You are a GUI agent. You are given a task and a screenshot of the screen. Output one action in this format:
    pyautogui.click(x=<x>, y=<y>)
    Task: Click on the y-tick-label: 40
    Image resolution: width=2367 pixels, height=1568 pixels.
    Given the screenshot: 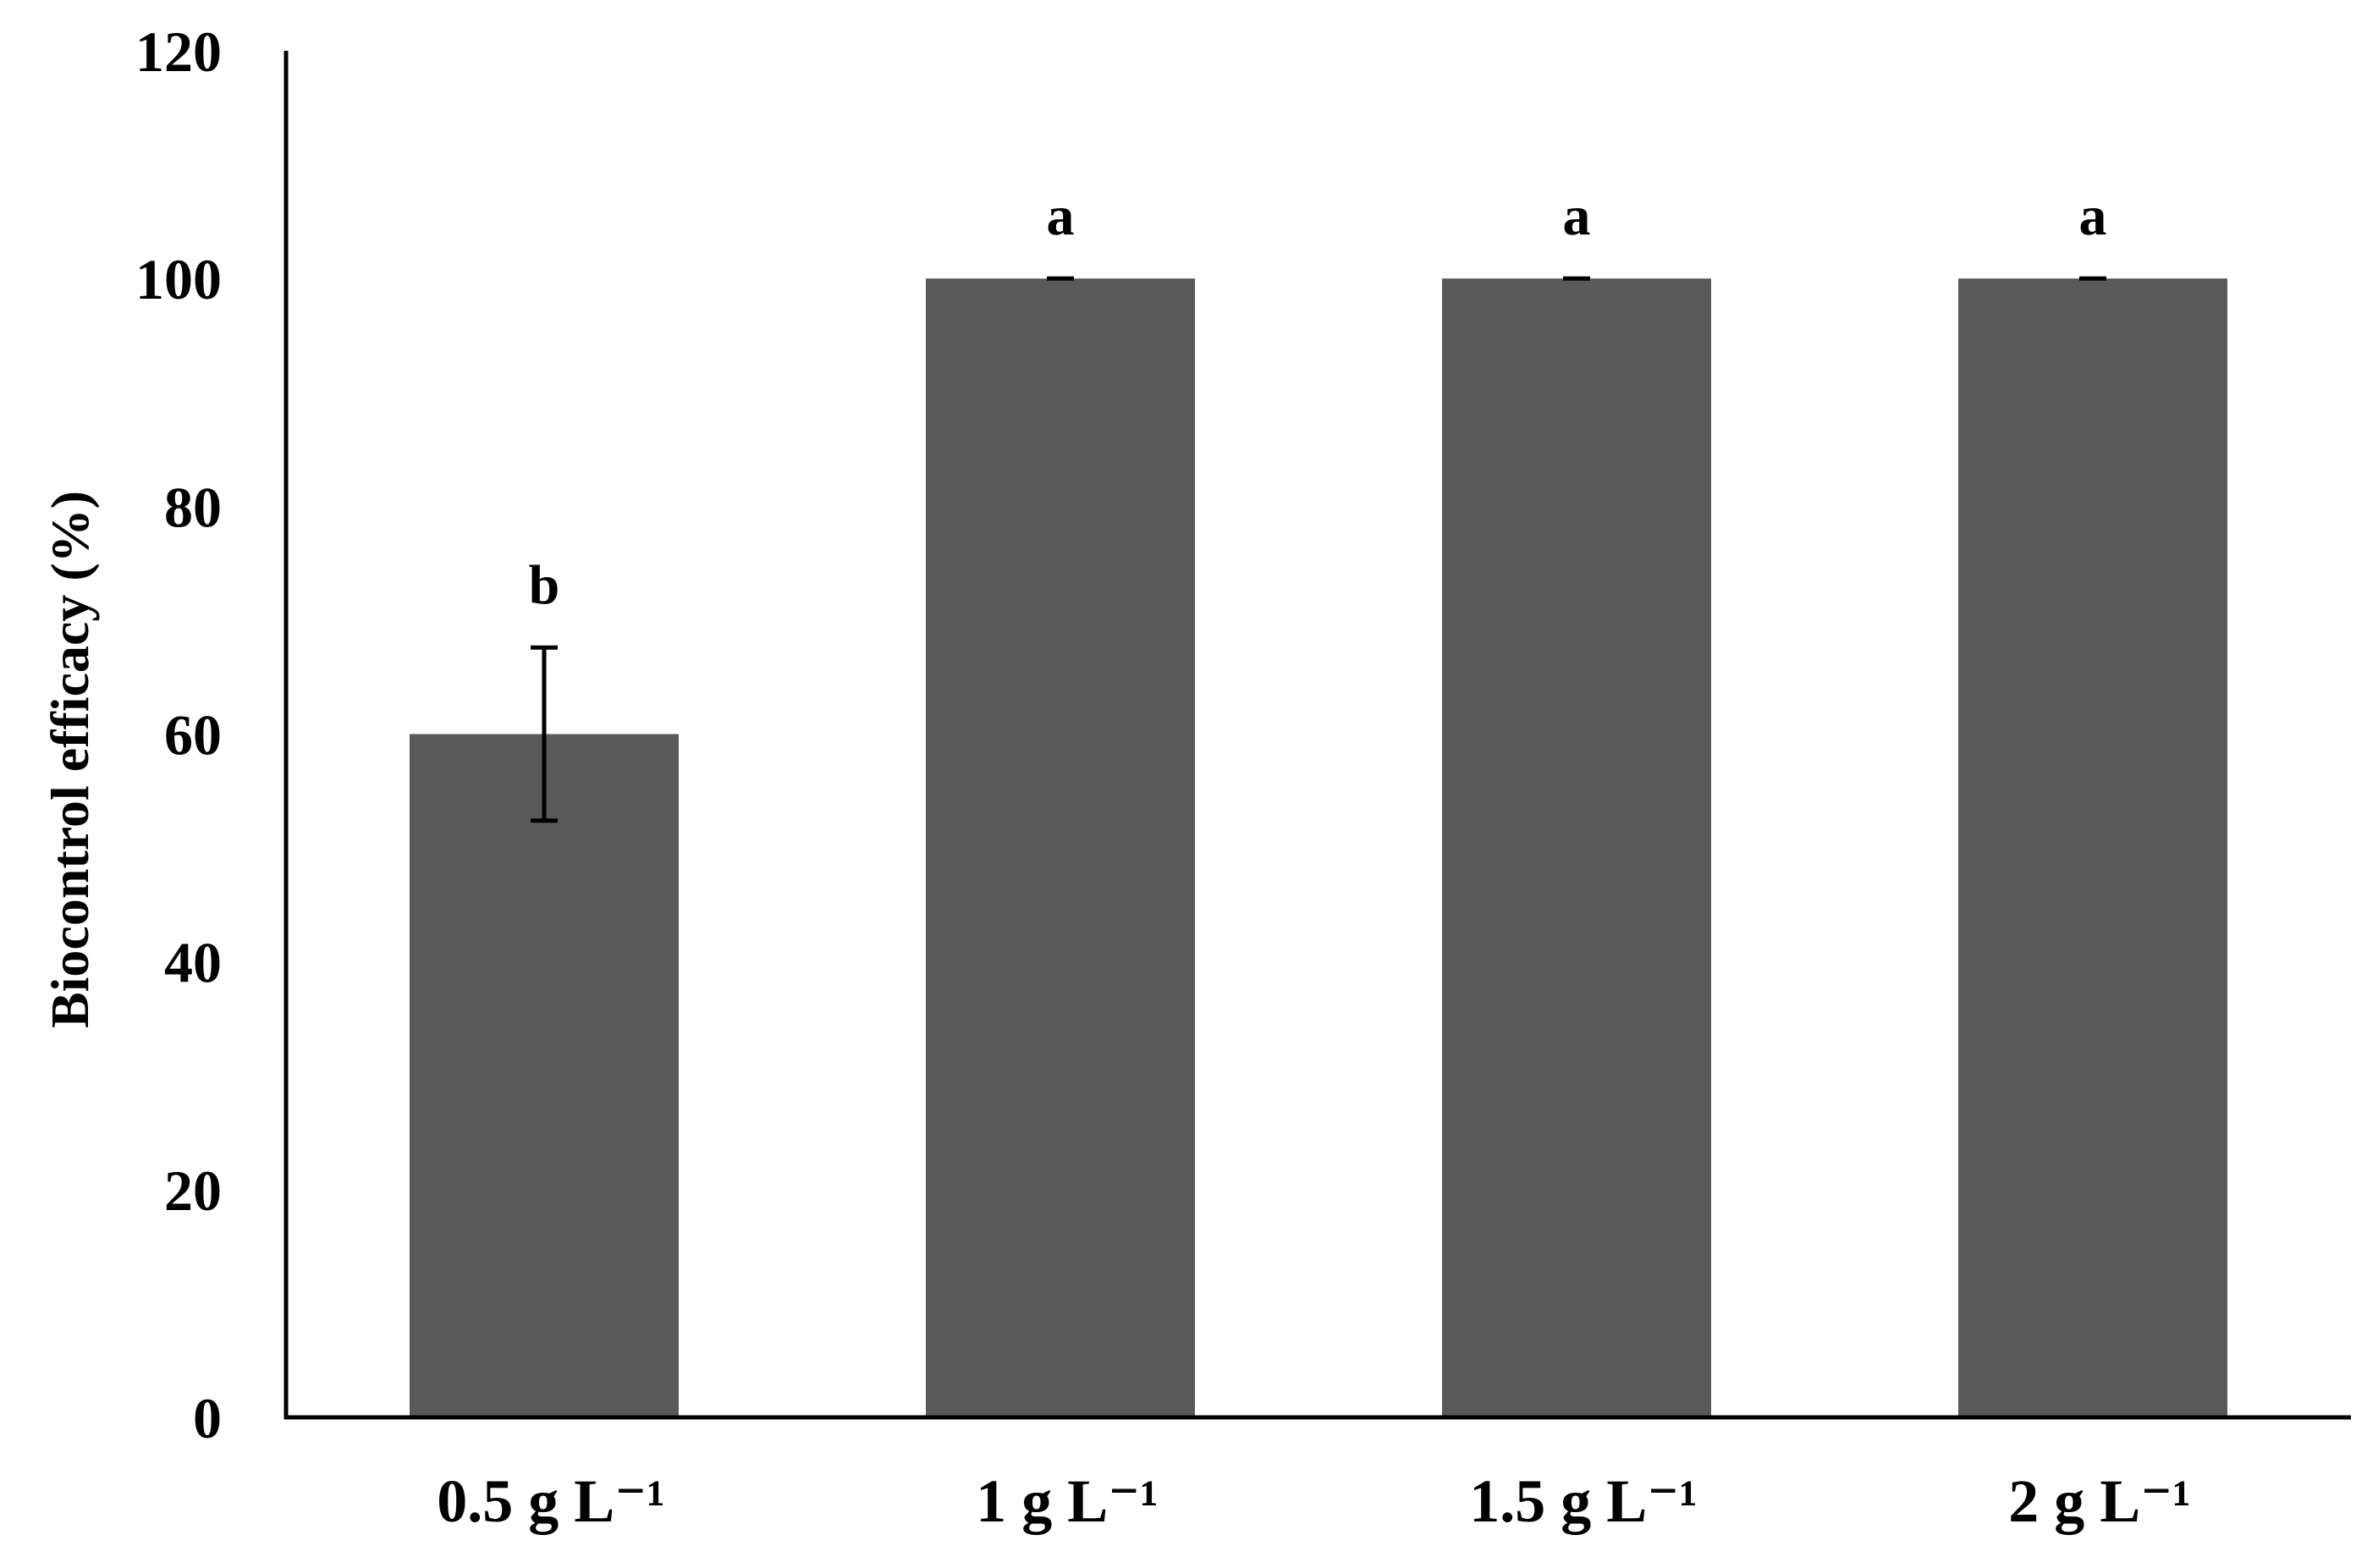 What is the action you would take?
    pyautogui.click(x=193, y=963)
    